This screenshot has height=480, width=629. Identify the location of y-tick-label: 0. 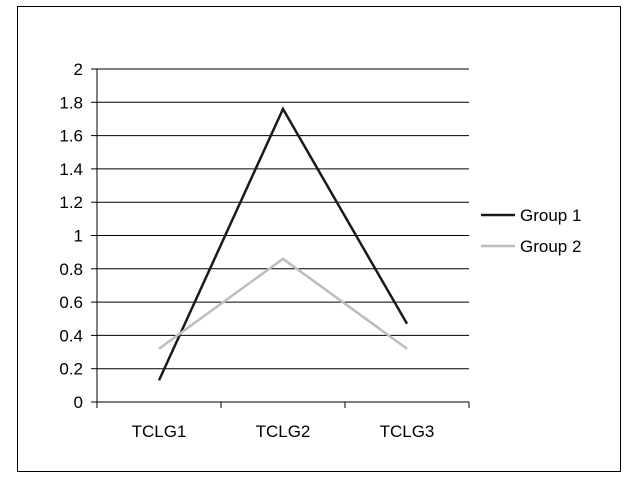
(78, 402).